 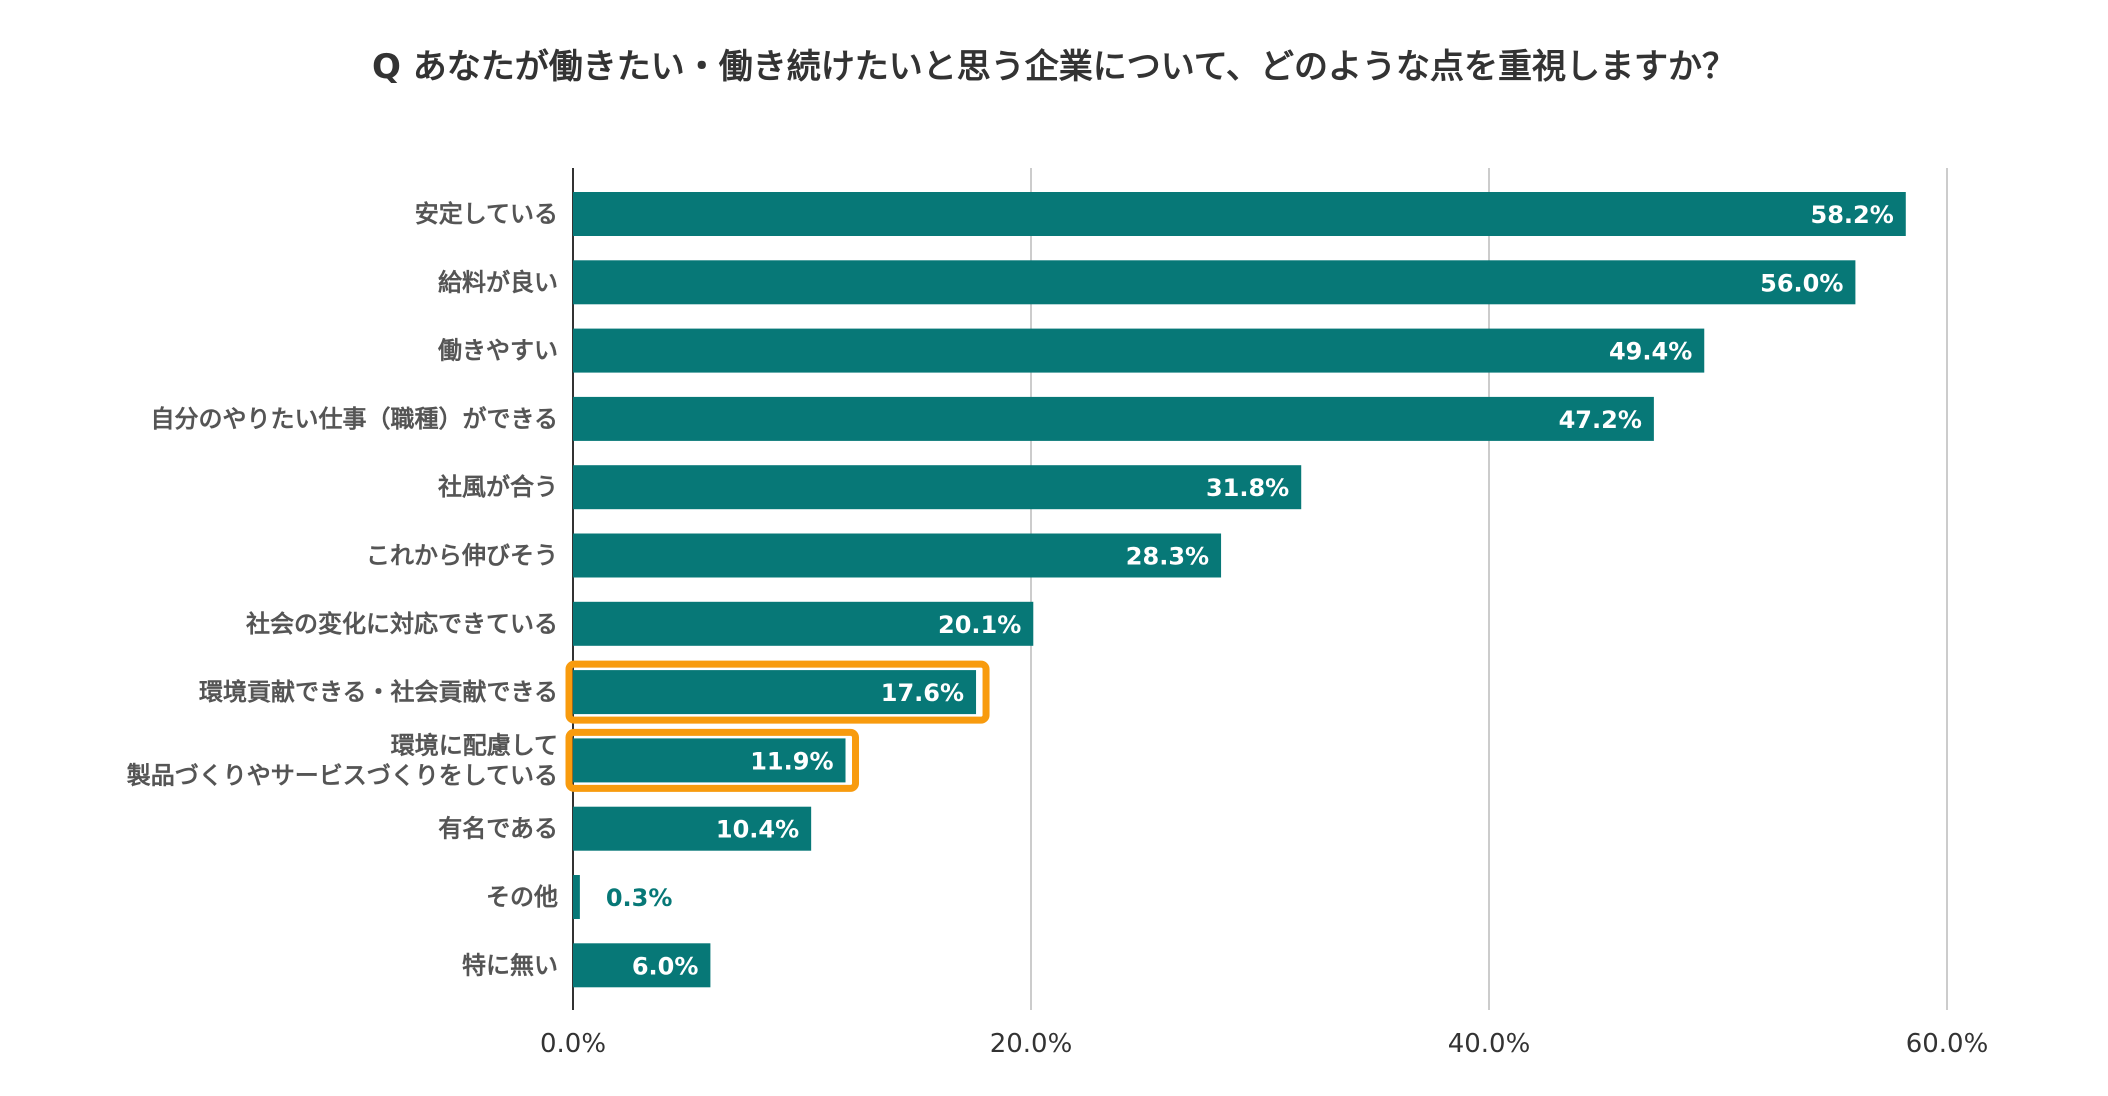 What do you see at coordinates (510, 965) in the screenshot?
I see `category-label: 特に無い` at bounding box center [510, 965].